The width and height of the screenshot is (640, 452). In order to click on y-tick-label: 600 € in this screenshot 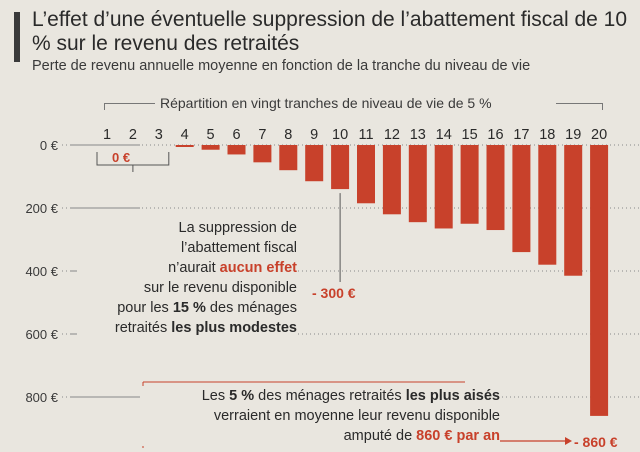, I will do `click(41, 334)`.